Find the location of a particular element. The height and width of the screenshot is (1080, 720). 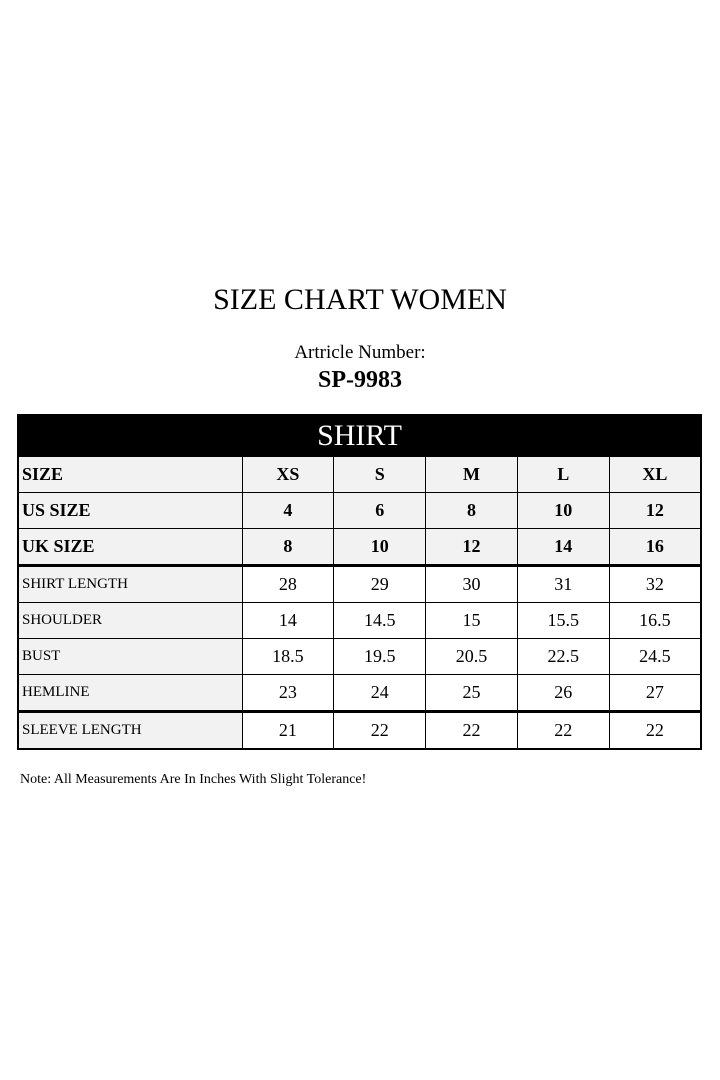

table-cell: 4 is located at coordinates (288, 510).